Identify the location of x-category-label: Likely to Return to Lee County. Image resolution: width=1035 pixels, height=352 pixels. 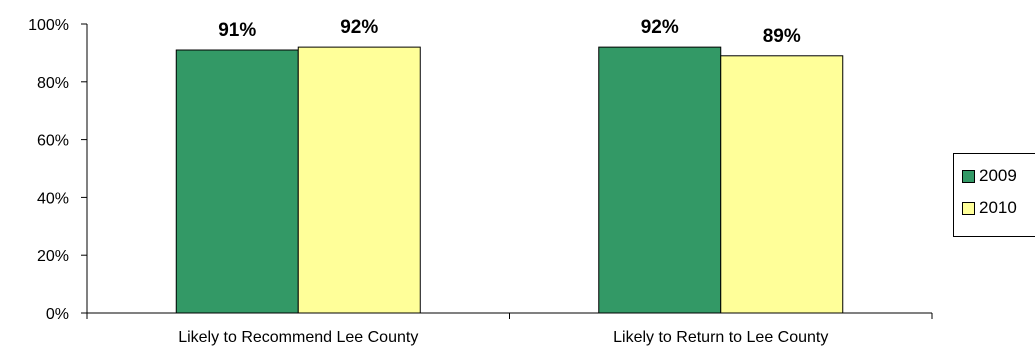
(720, 337).